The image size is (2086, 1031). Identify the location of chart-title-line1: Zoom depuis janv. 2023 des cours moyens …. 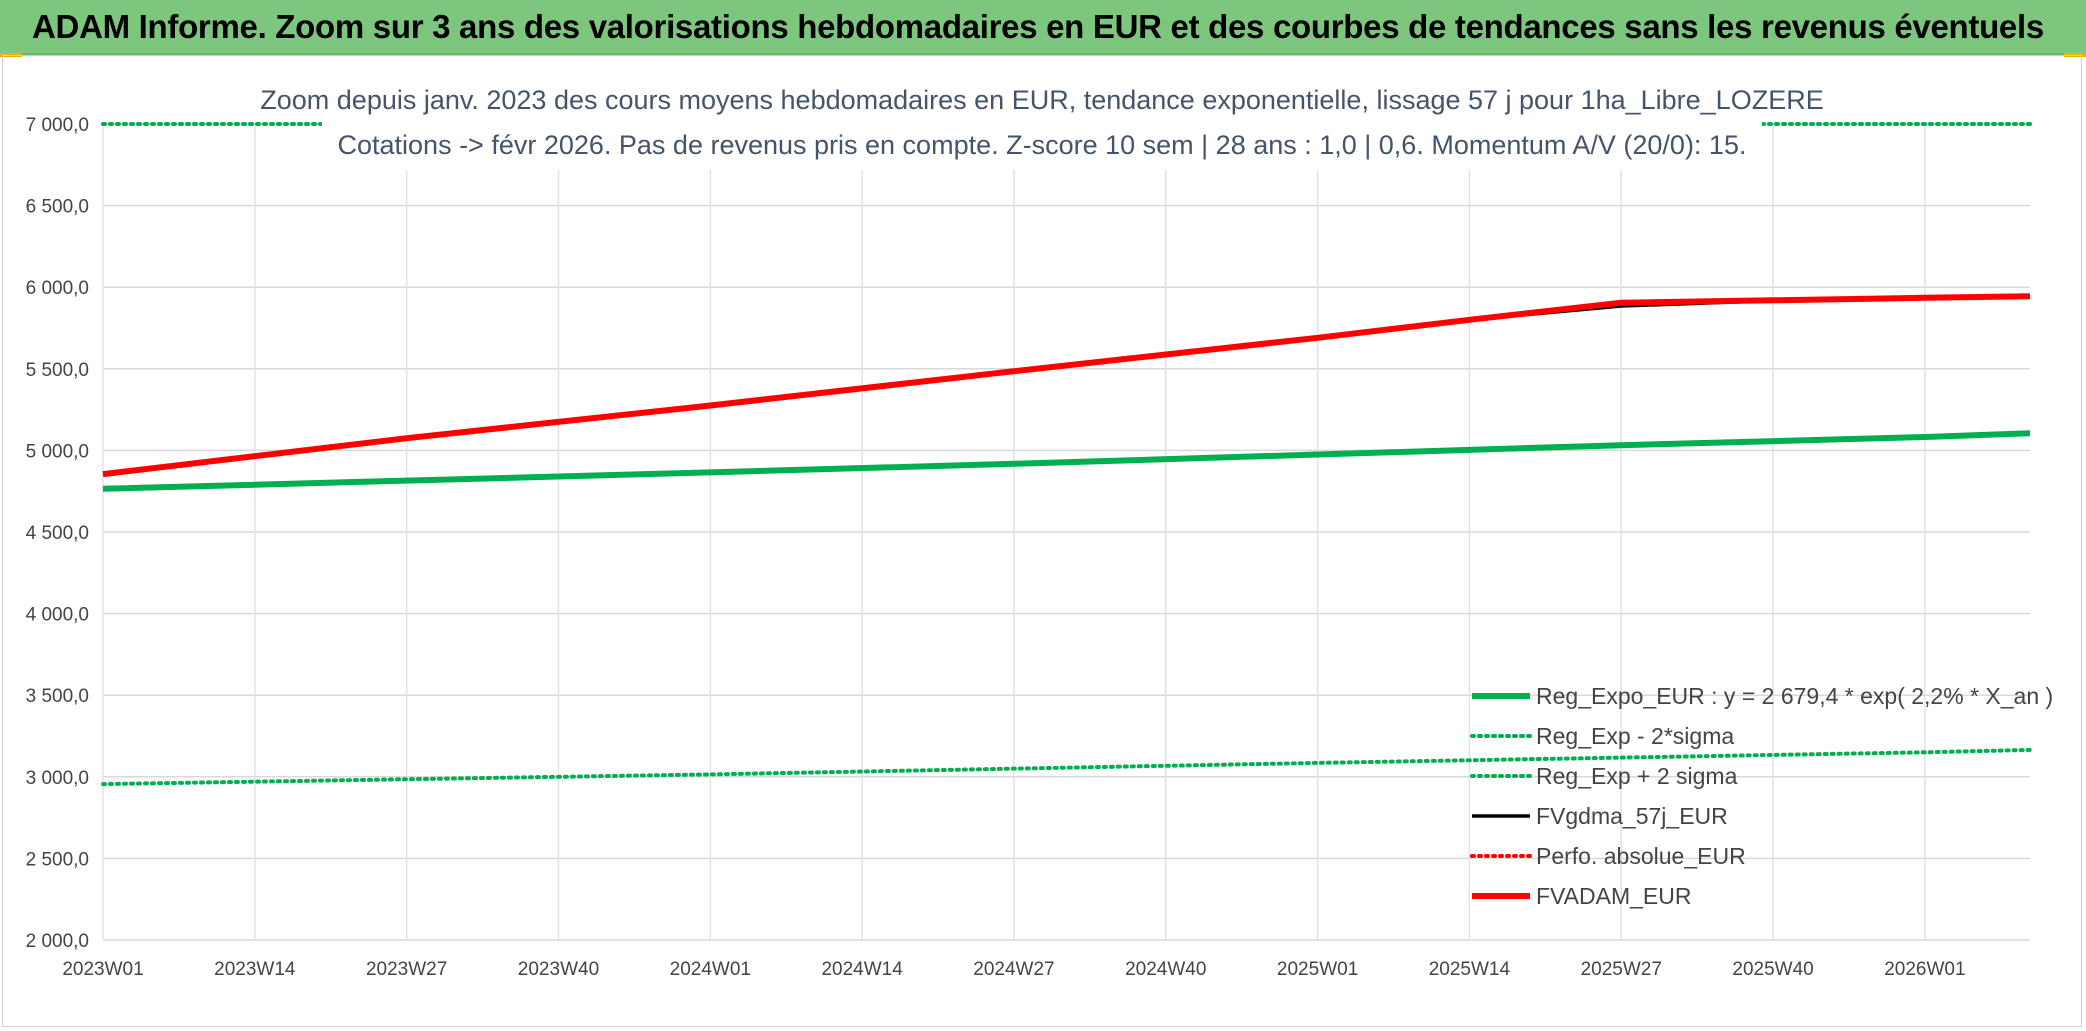
(1041, 100).